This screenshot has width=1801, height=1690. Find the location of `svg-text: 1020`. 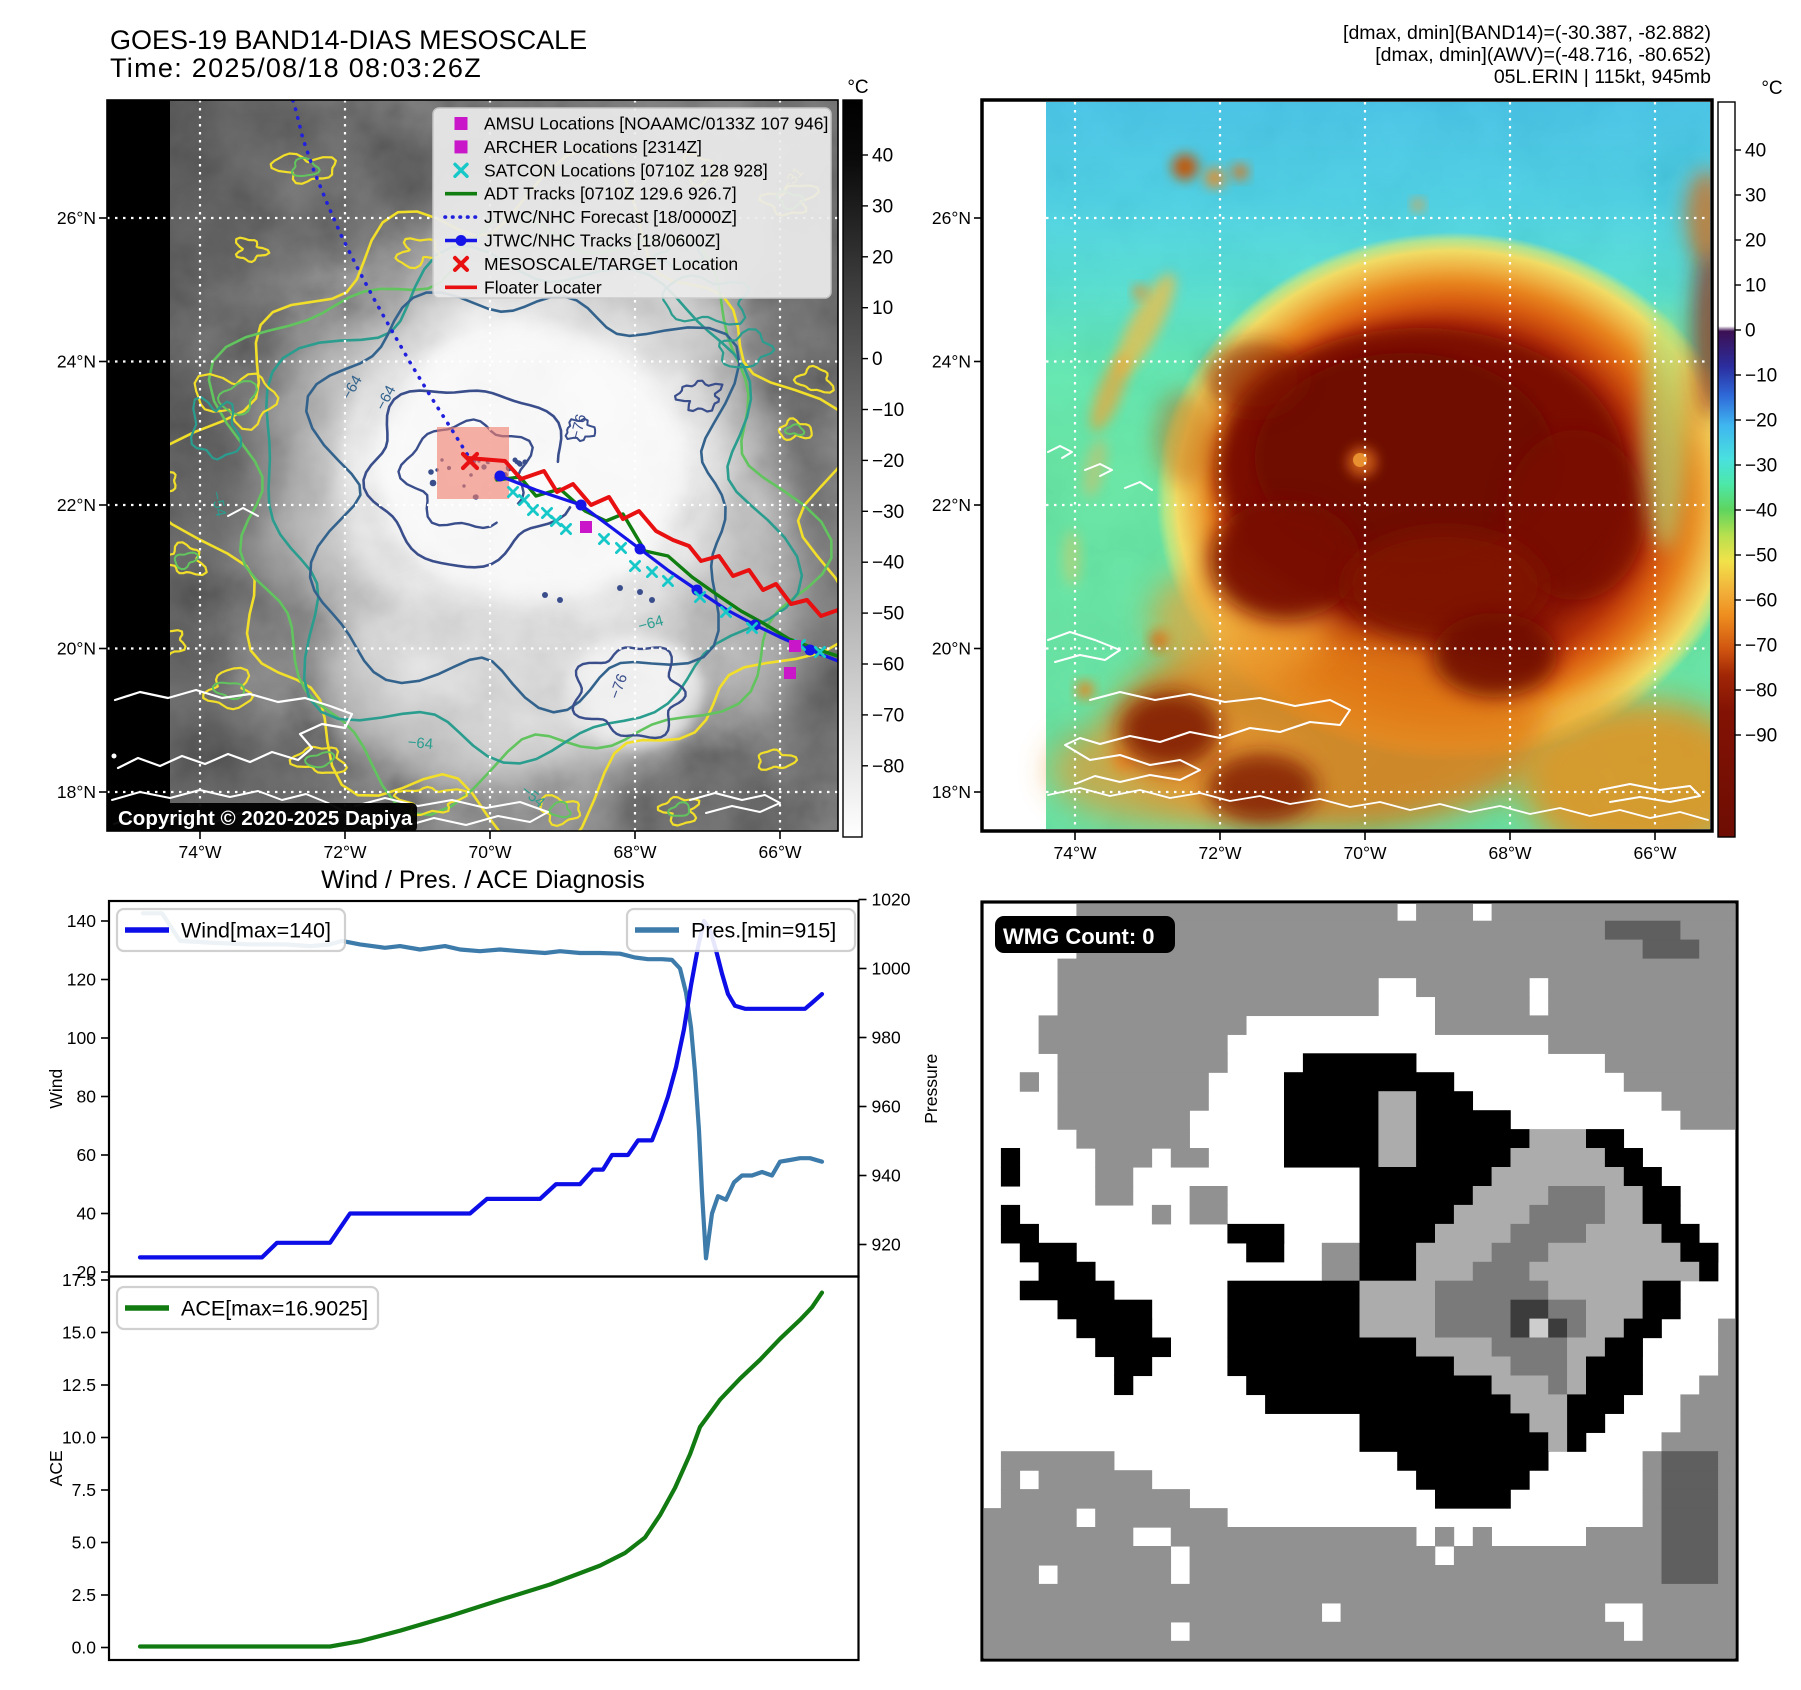

svg-text: 1020 is located at coordinates (891, 900).